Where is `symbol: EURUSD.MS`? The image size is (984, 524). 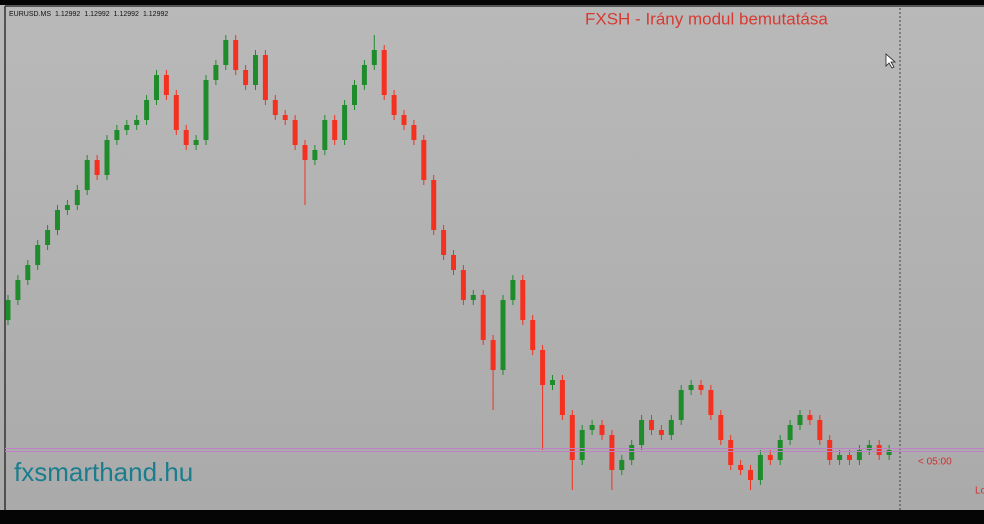
symbol: EURUSD.MS is located at coordinates (30, 14).